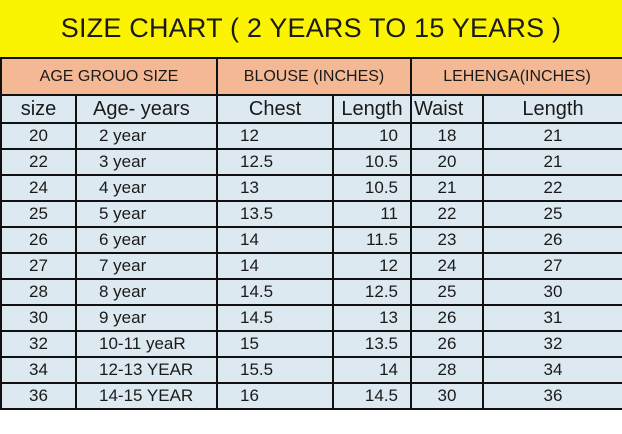 The width and height of the screenshot is (622, 434). I want to click on table-row: 26 6 year 14 11.5 23 26, so click(311, 240).